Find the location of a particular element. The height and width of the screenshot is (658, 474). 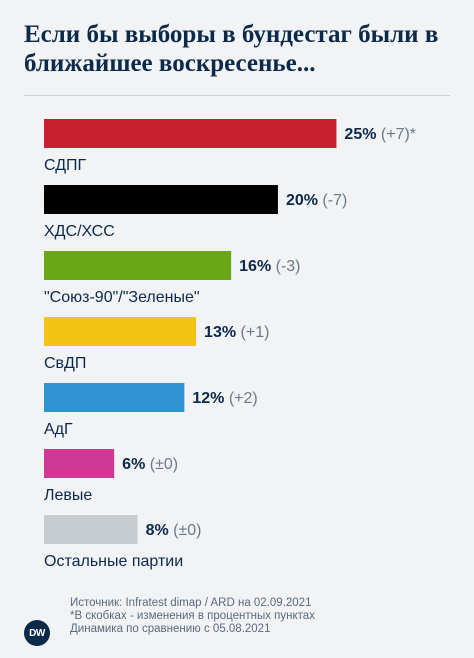

value-label-5: 6% (±0) is located at coordinates (150, 464).